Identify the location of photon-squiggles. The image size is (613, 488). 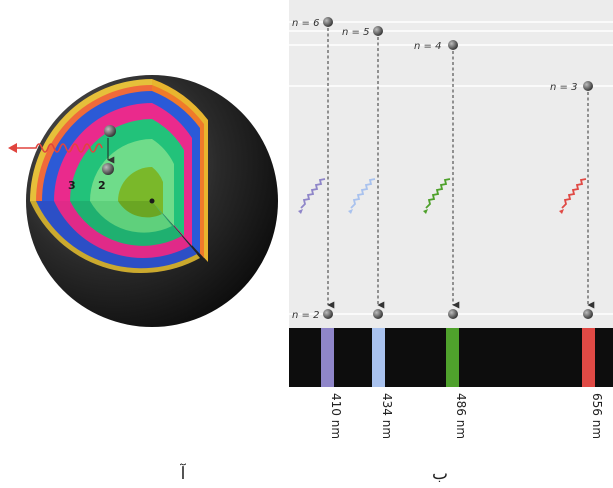
(443, 193).